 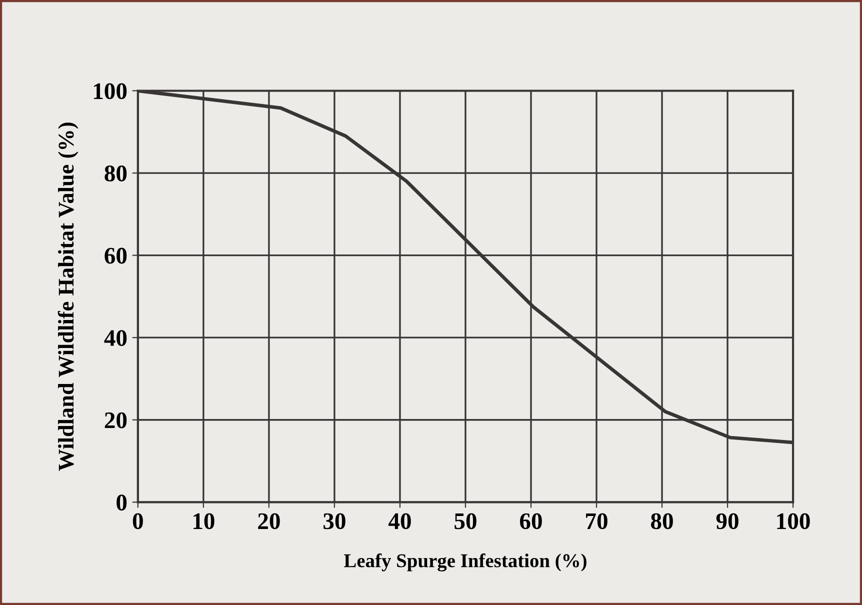 I want to click on x-tick-label: 80, so click(x=661, y=521).